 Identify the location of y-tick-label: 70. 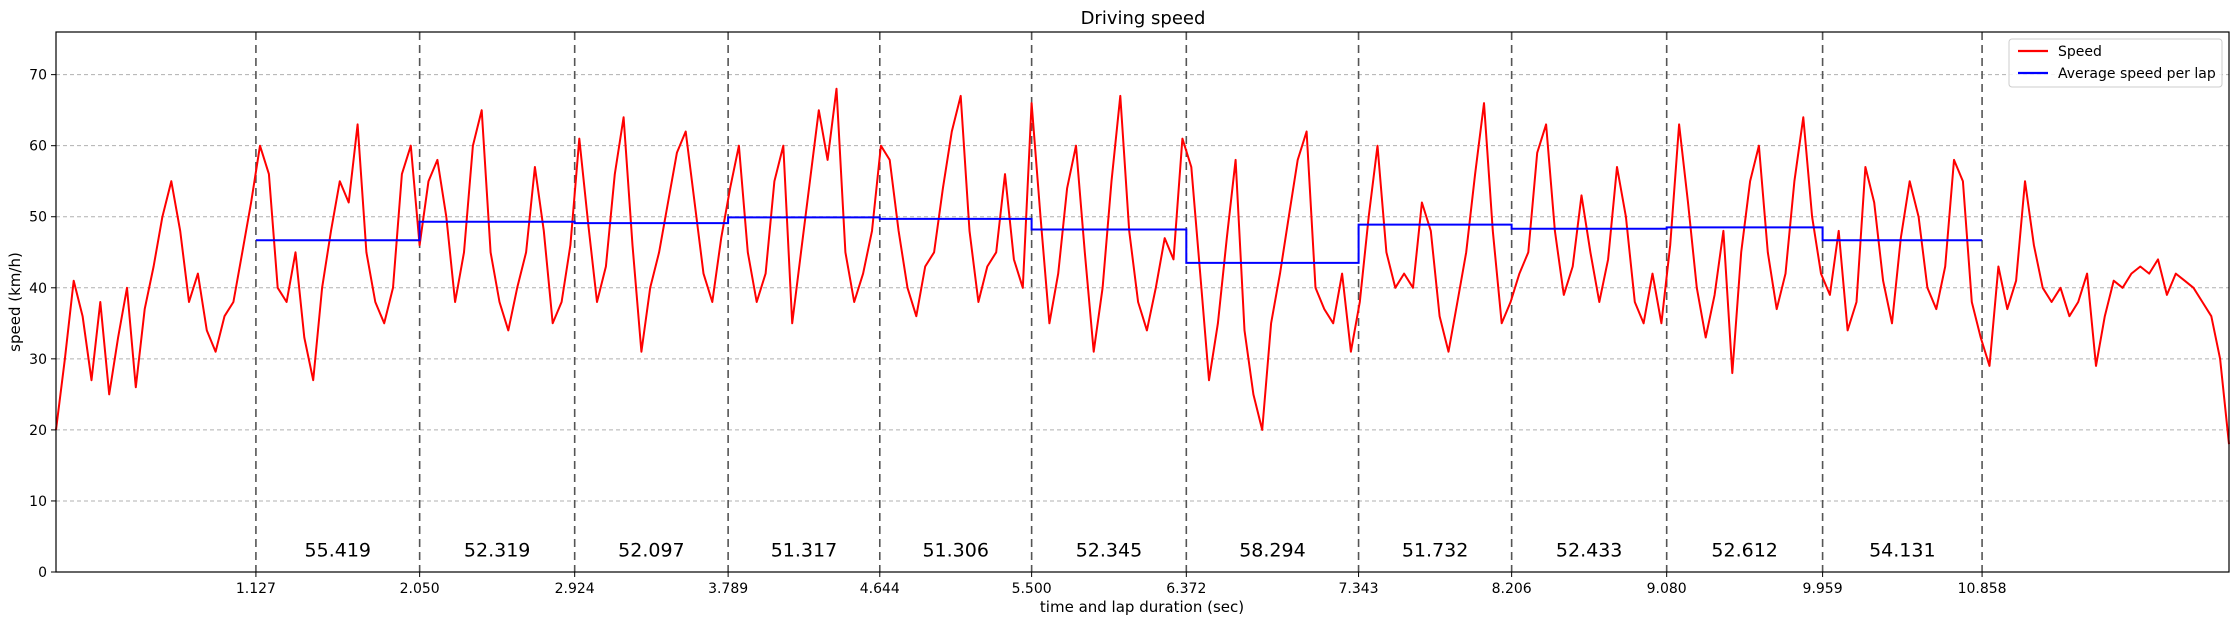
(38, 76).